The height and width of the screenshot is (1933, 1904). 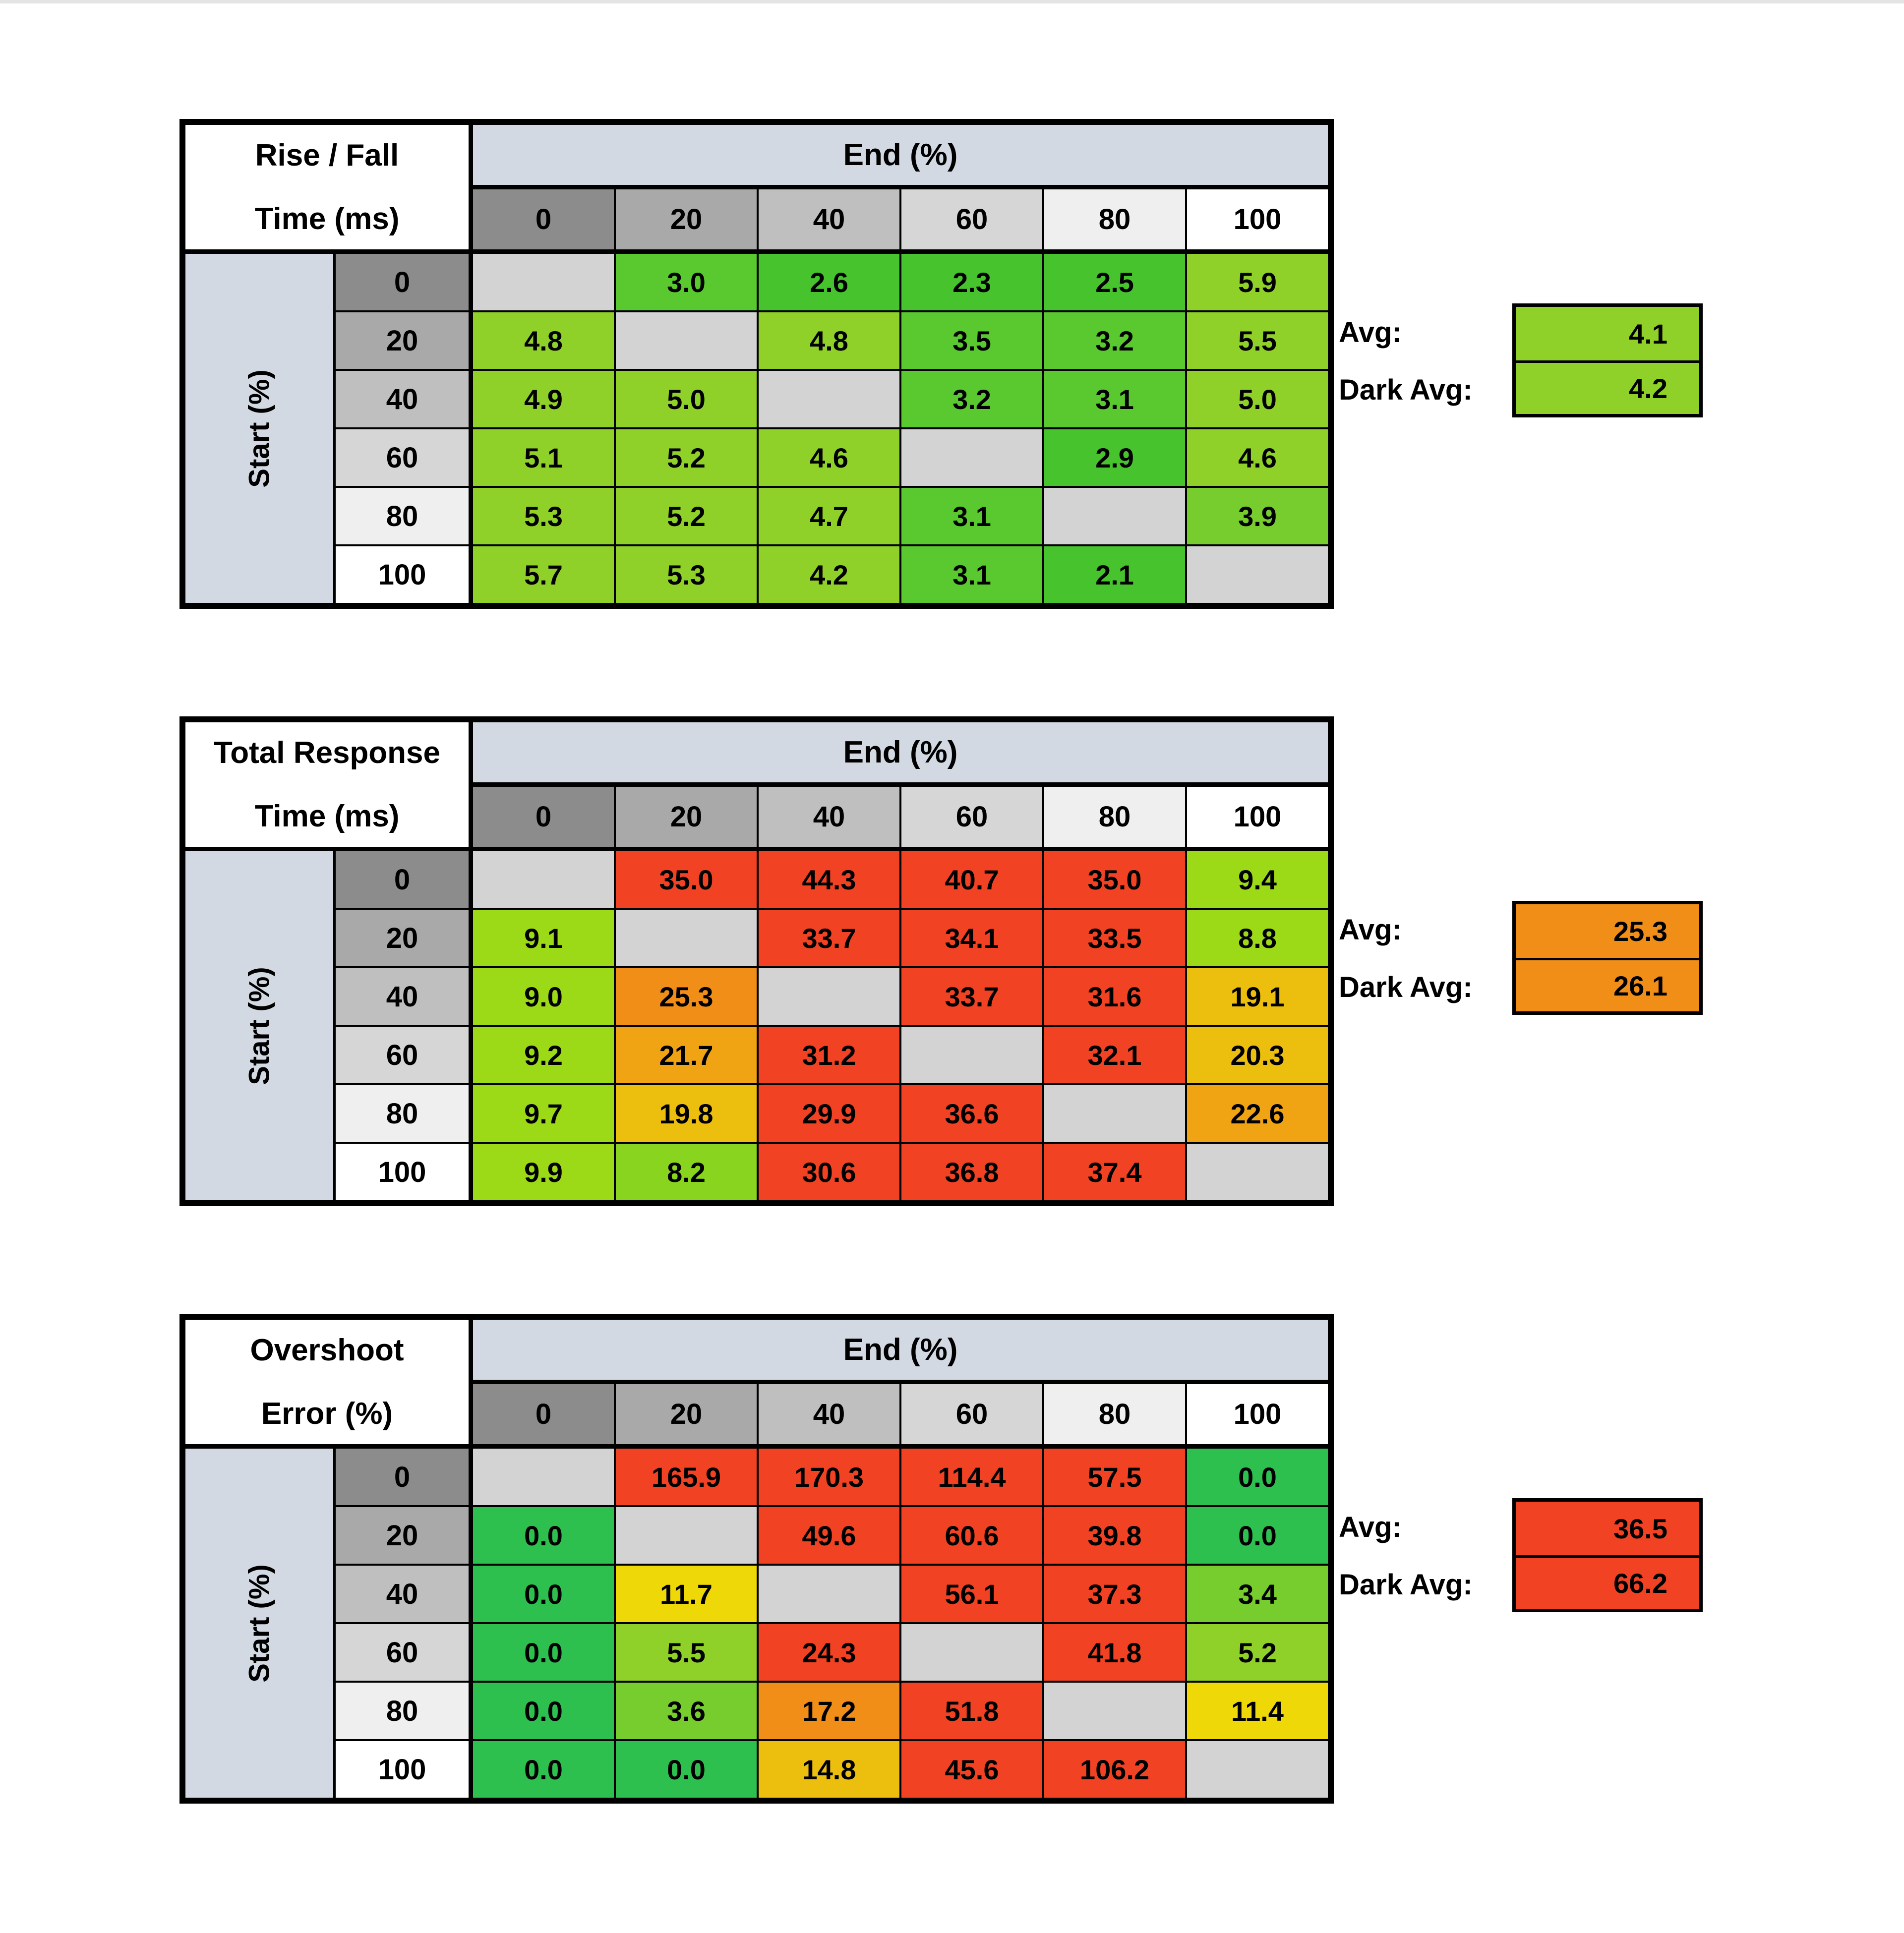 What do you see at coordinates (327, 1414) in the screenshot?
I see `table-title-line: Error (%)` at bounding box center [327, 1414].